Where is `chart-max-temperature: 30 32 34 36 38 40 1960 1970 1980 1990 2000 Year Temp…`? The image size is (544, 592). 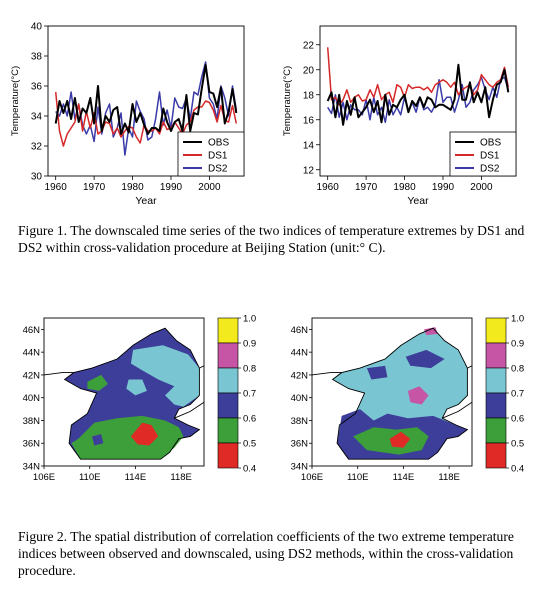
chart-max-temperature: 30 32 34 36 38 40 1960 1970 1980 1990 2000 Year Temp… is located at coordinates (127, 114).